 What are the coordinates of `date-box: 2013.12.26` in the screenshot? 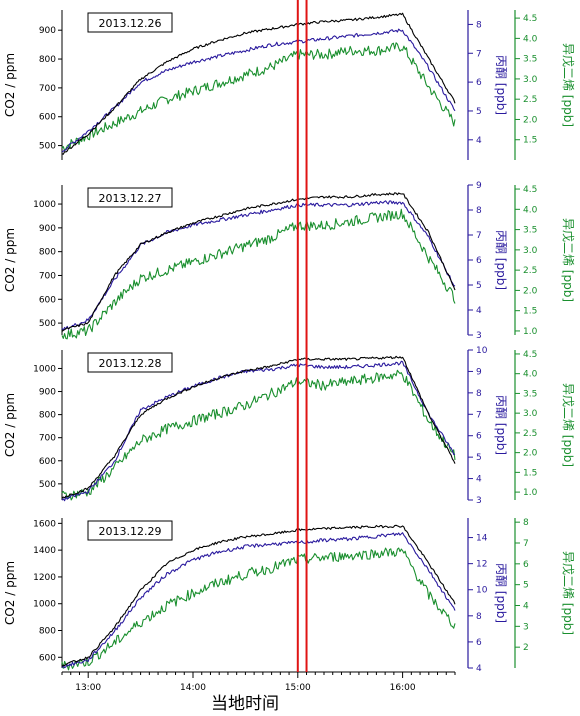 It's located at (130, 22).